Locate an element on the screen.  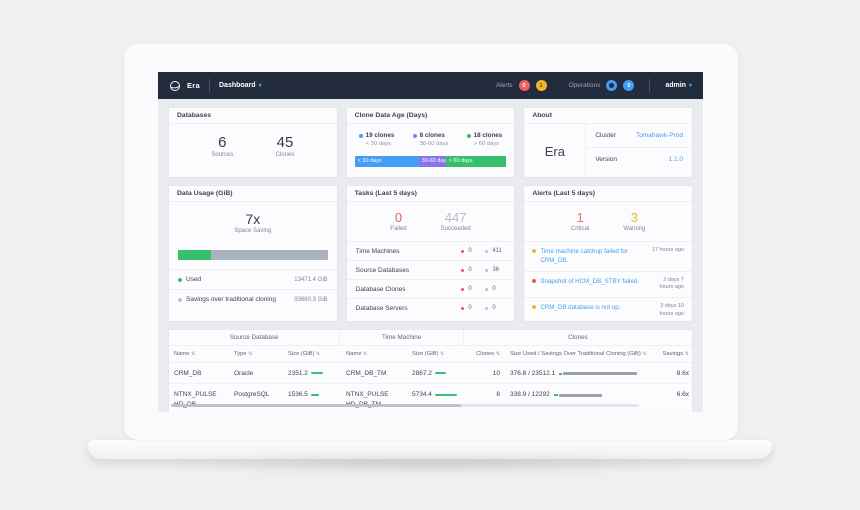
user-menu: admin ▾ is located at coordinates (678, 85).